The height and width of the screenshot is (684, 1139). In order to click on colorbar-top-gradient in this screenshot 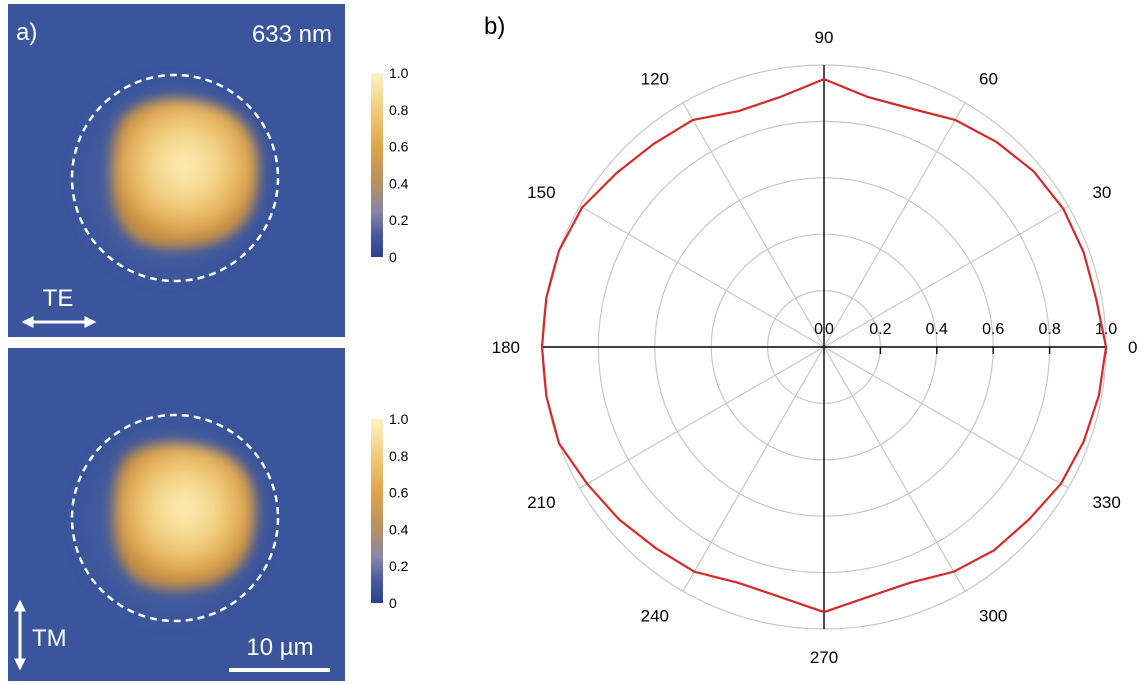, I will do `click(377, 165)`.